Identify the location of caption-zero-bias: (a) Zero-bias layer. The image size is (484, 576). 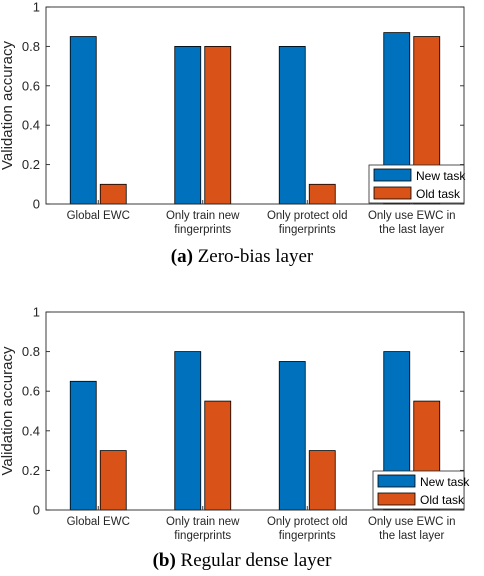
(242, 257).